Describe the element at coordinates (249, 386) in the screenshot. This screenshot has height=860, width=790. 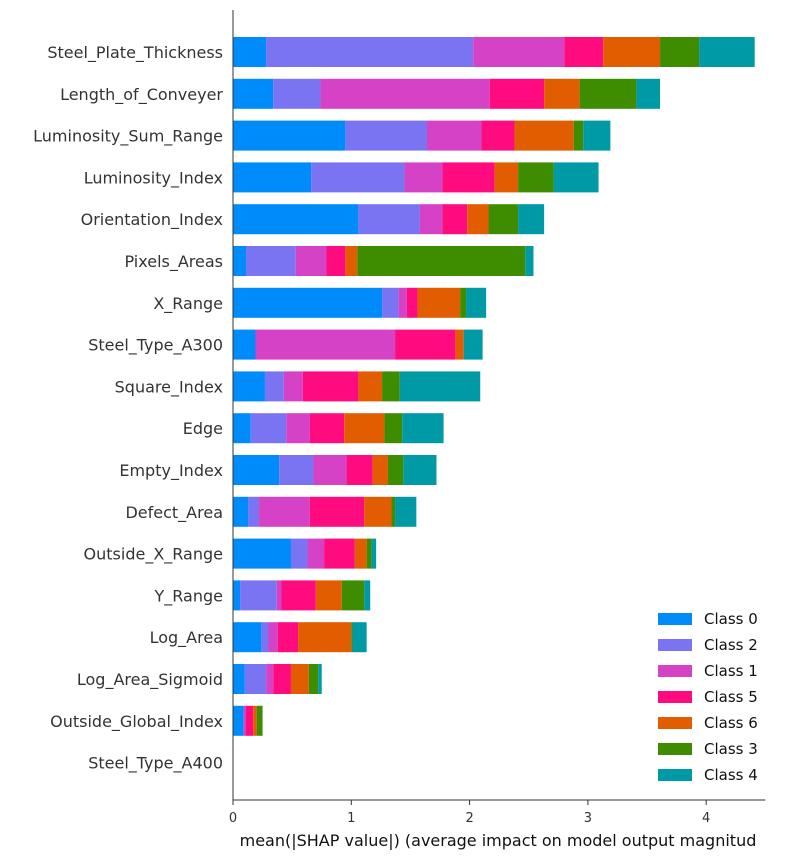
I see `bar-segment-class-0-square_index` at that location.